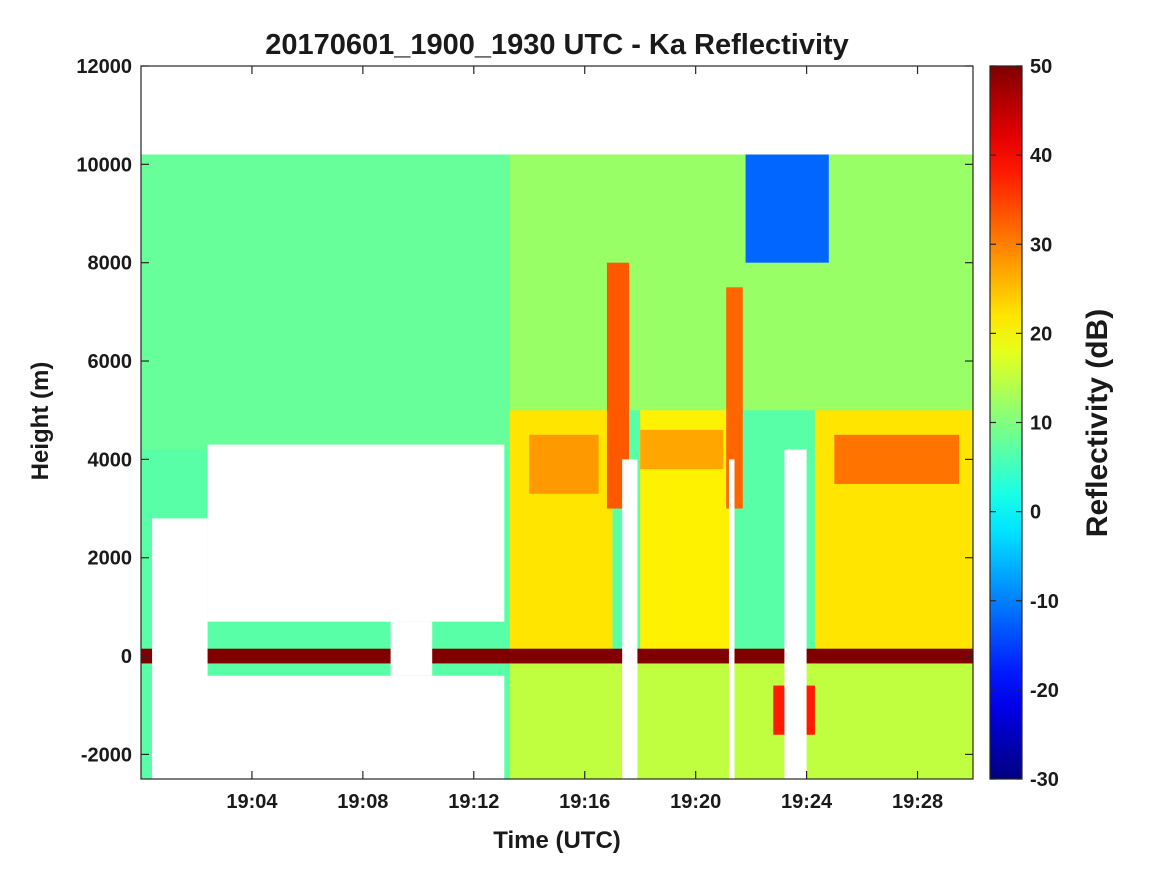  I want to click on x-tick-label: 19:12, so click(473, 802).